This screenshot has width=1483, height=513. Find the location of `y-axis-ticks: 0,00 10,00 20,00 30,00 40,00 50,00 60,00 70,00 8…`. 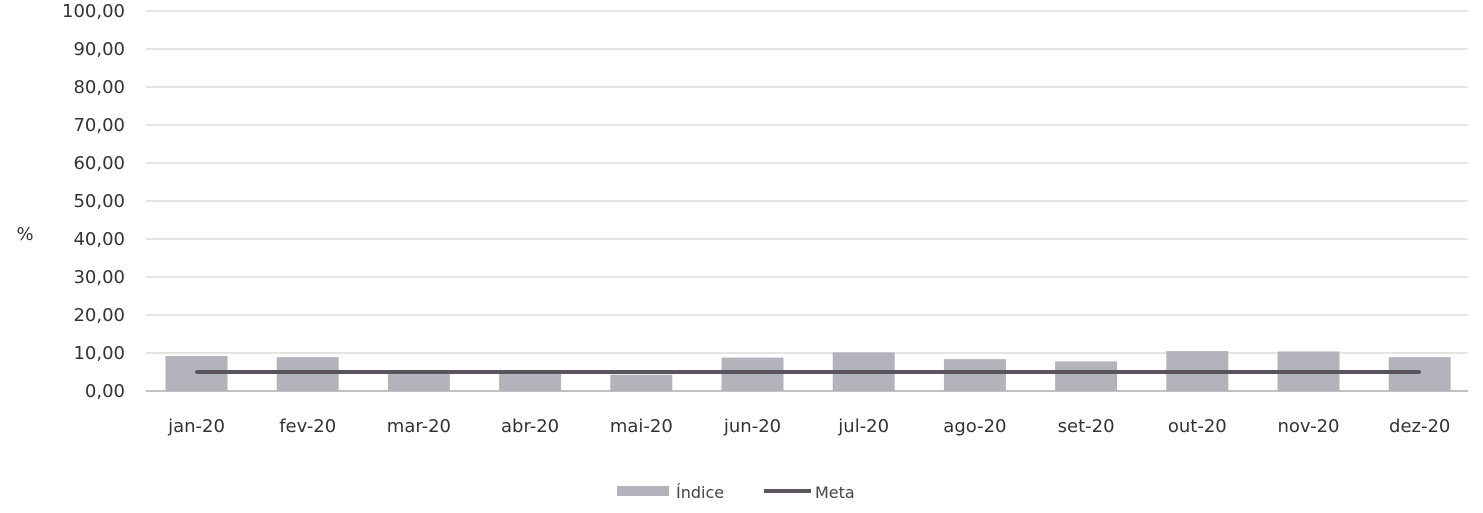

y-axis-ticks: 0,00 10,00 20,00 30,00 40,00 50,00 60,00 70,00 8… is located at coordinates (93, 201).